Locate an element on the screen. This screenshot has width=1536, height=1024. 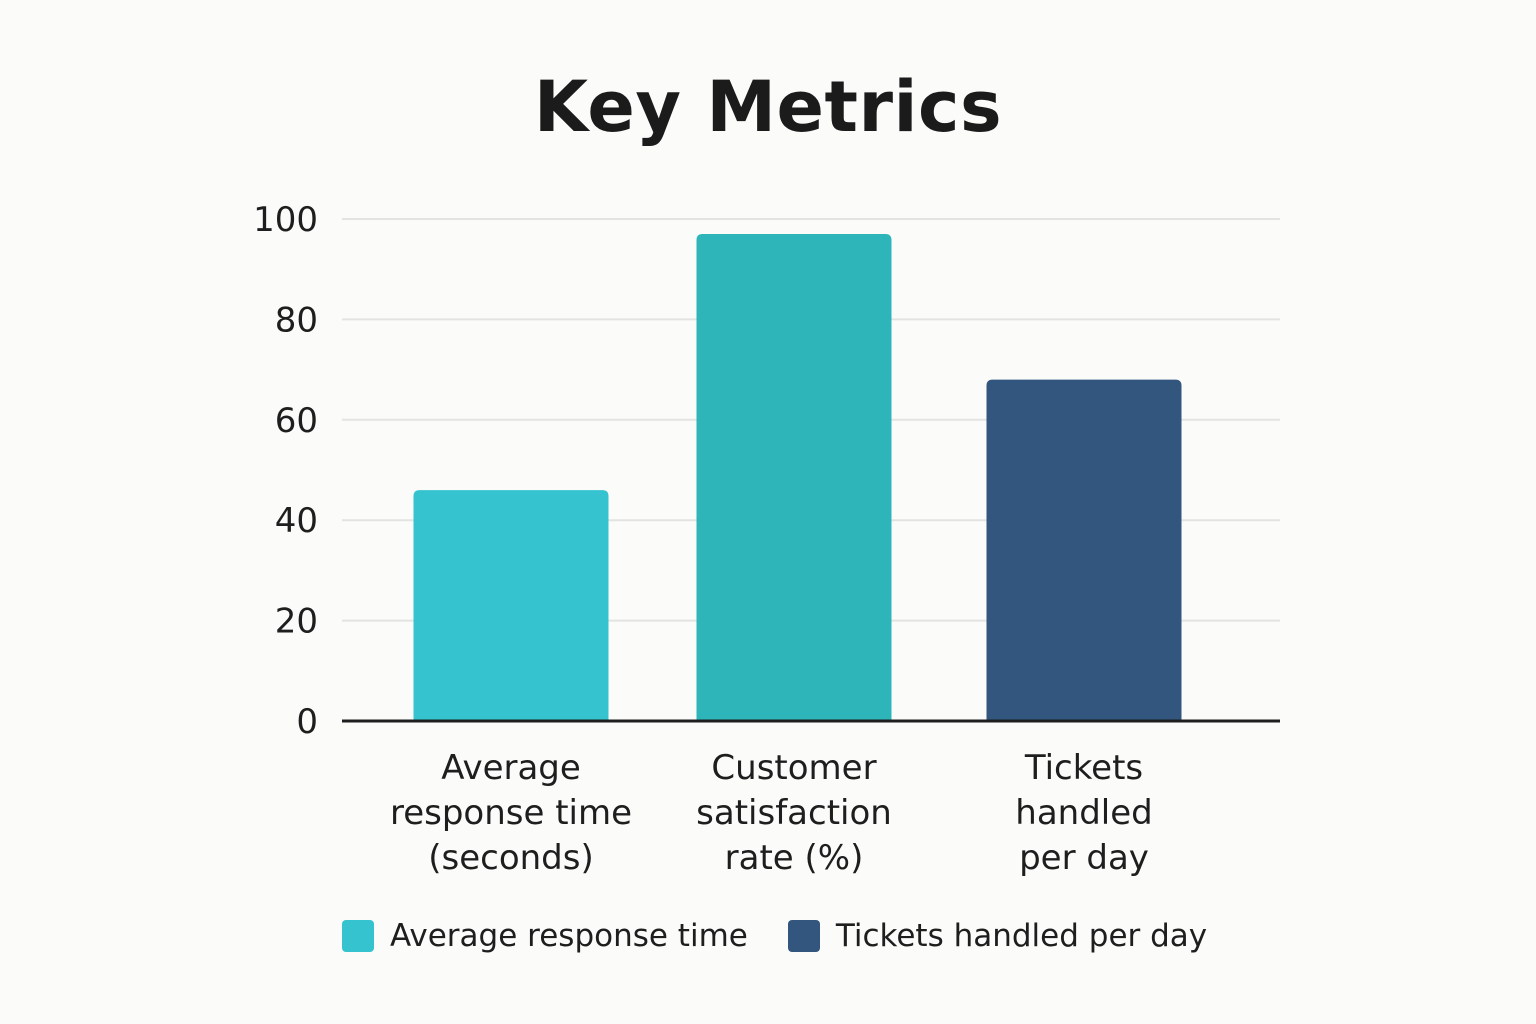
legend-item-tickets-handled: Tickets handled per day is located at coordinates (997, 936).